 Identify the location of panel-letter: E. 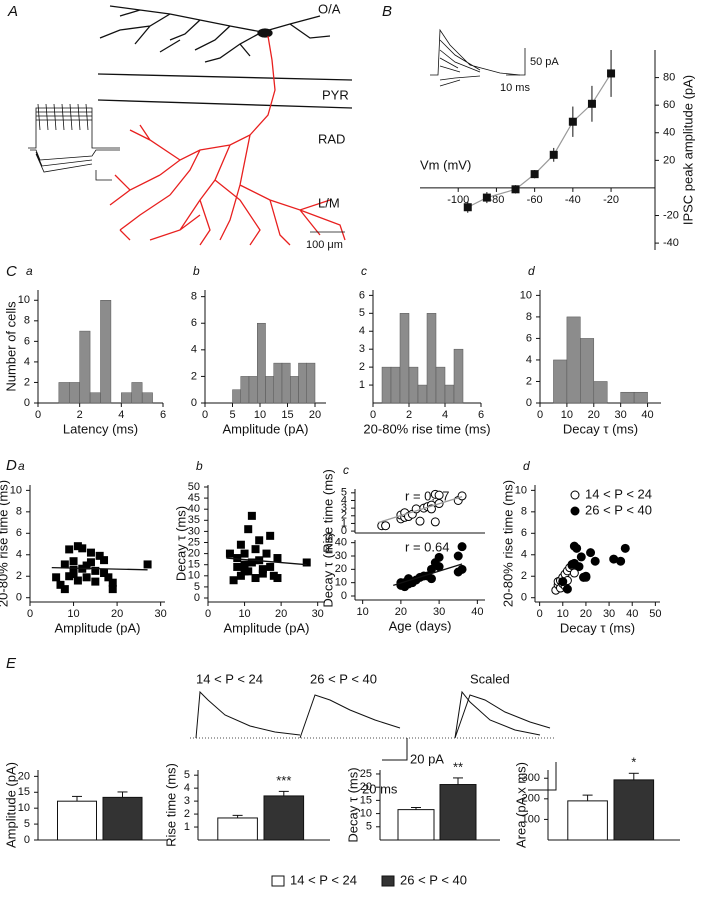
(11, 663).